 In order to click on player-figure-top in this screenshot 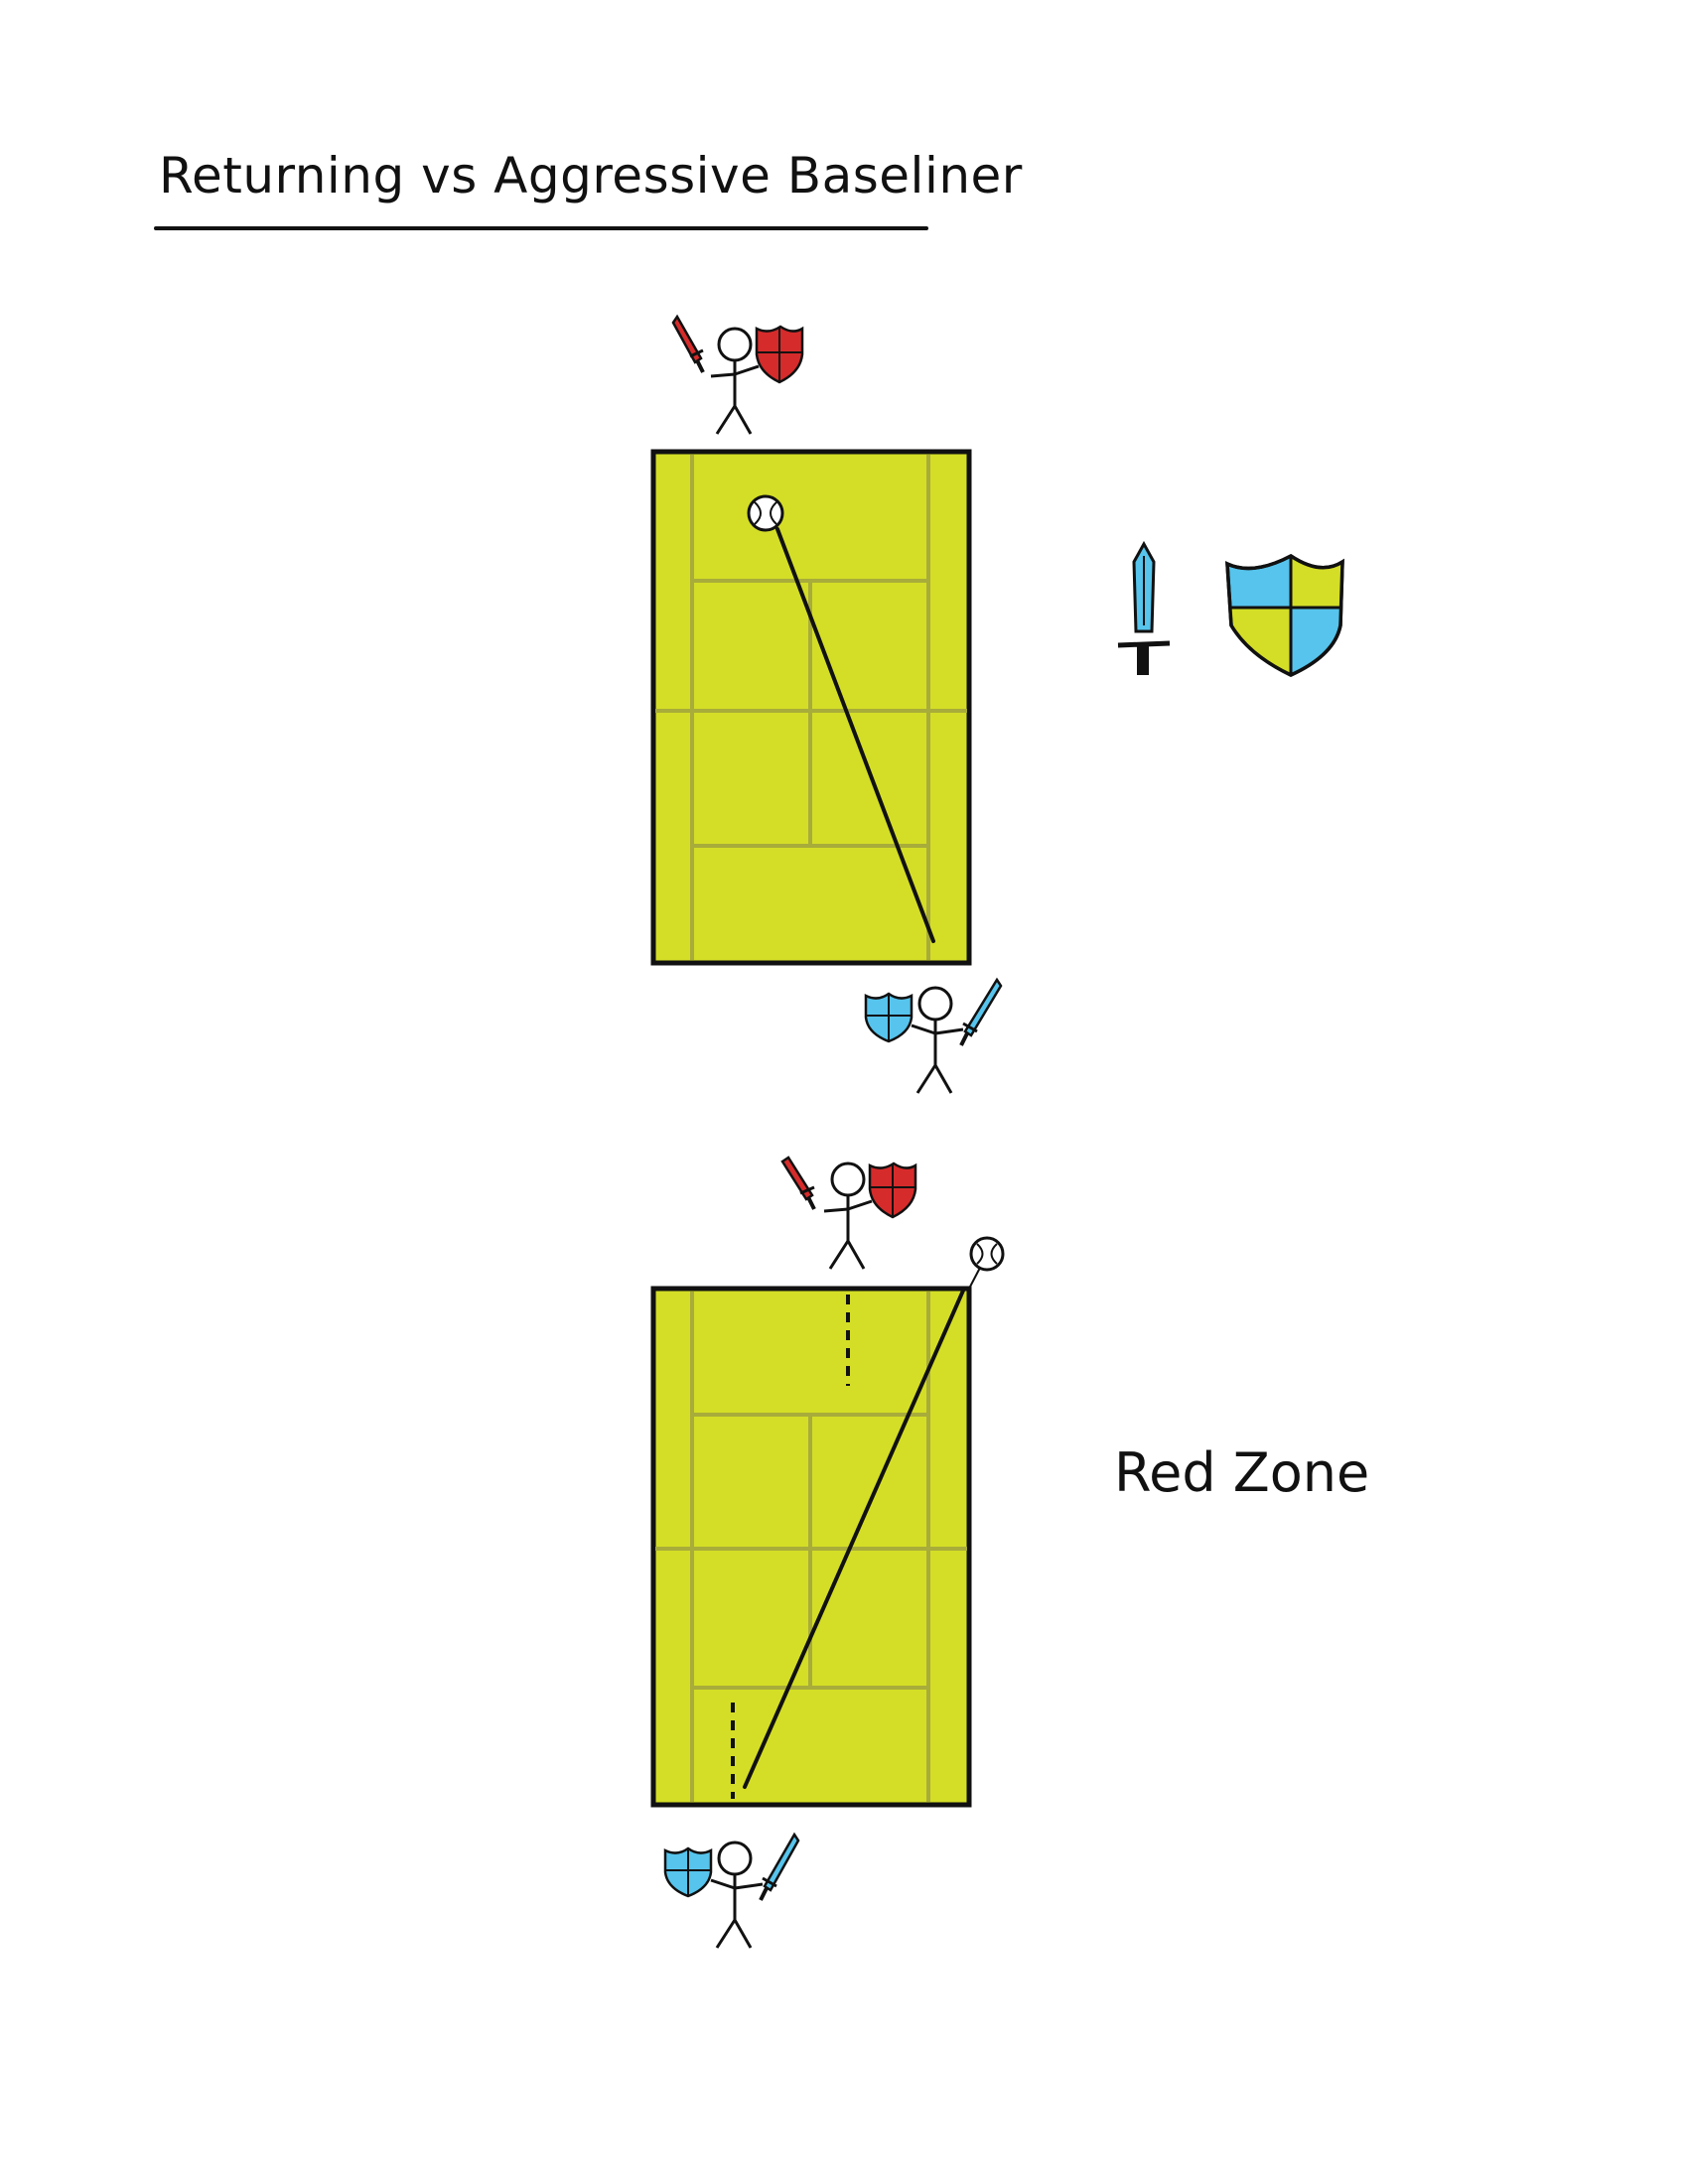, I will do `click(933, 1036)`.